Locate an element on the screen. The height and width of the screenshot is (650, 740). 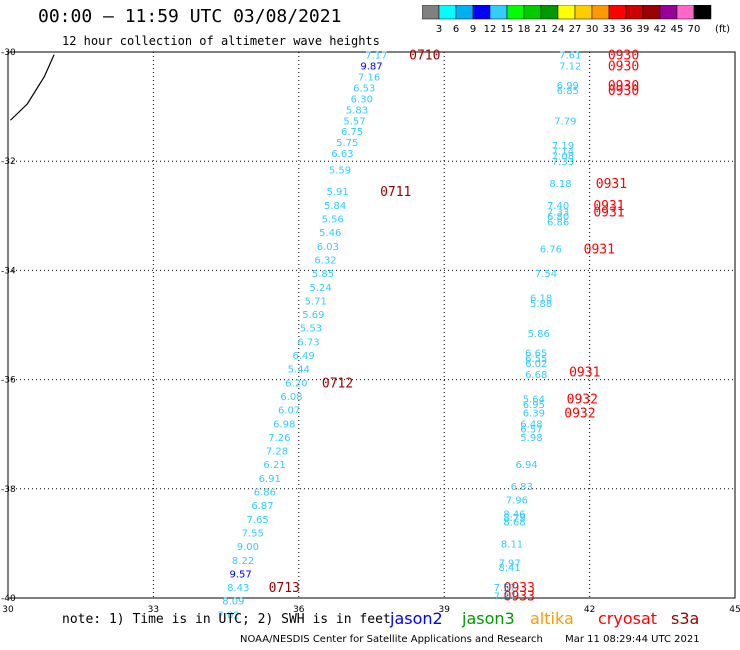
color-scale-tick: 21 is located at coordinates (541, 29).